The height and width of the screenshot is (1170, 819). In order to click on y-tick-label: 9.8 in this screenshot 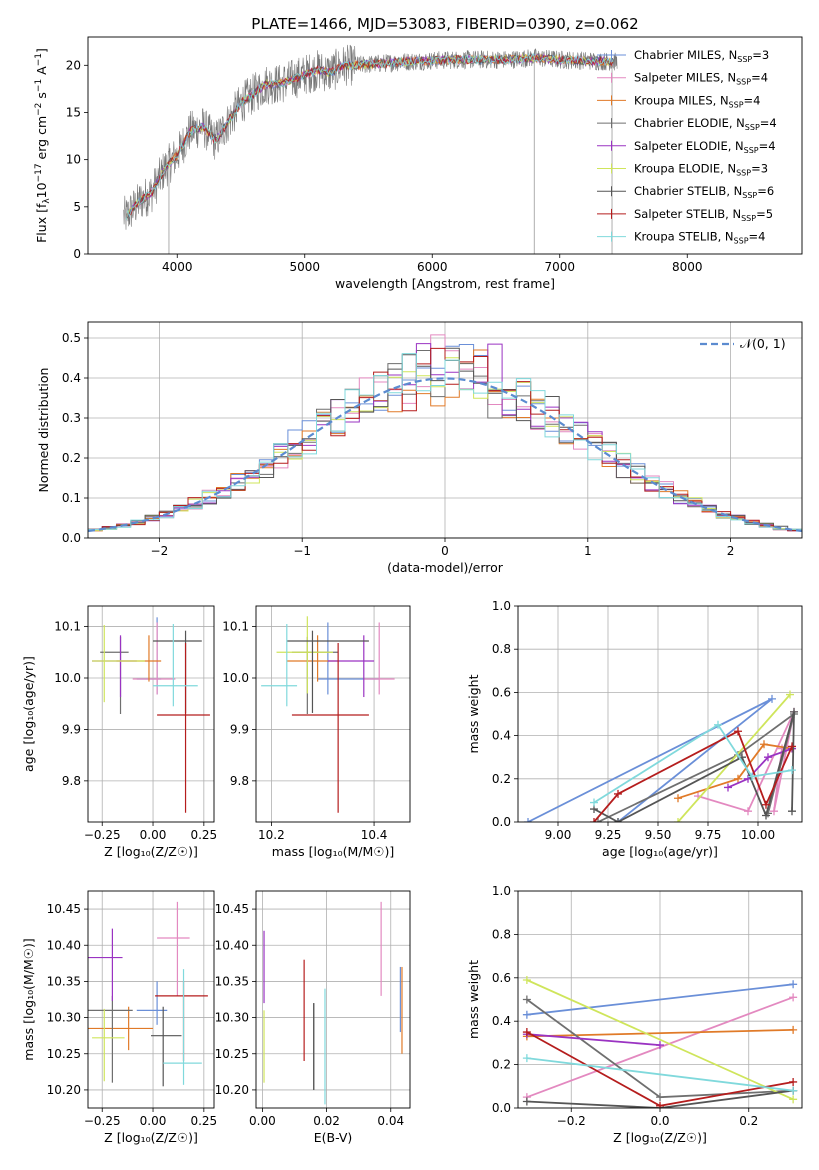, I will do `click(71, 781)`.